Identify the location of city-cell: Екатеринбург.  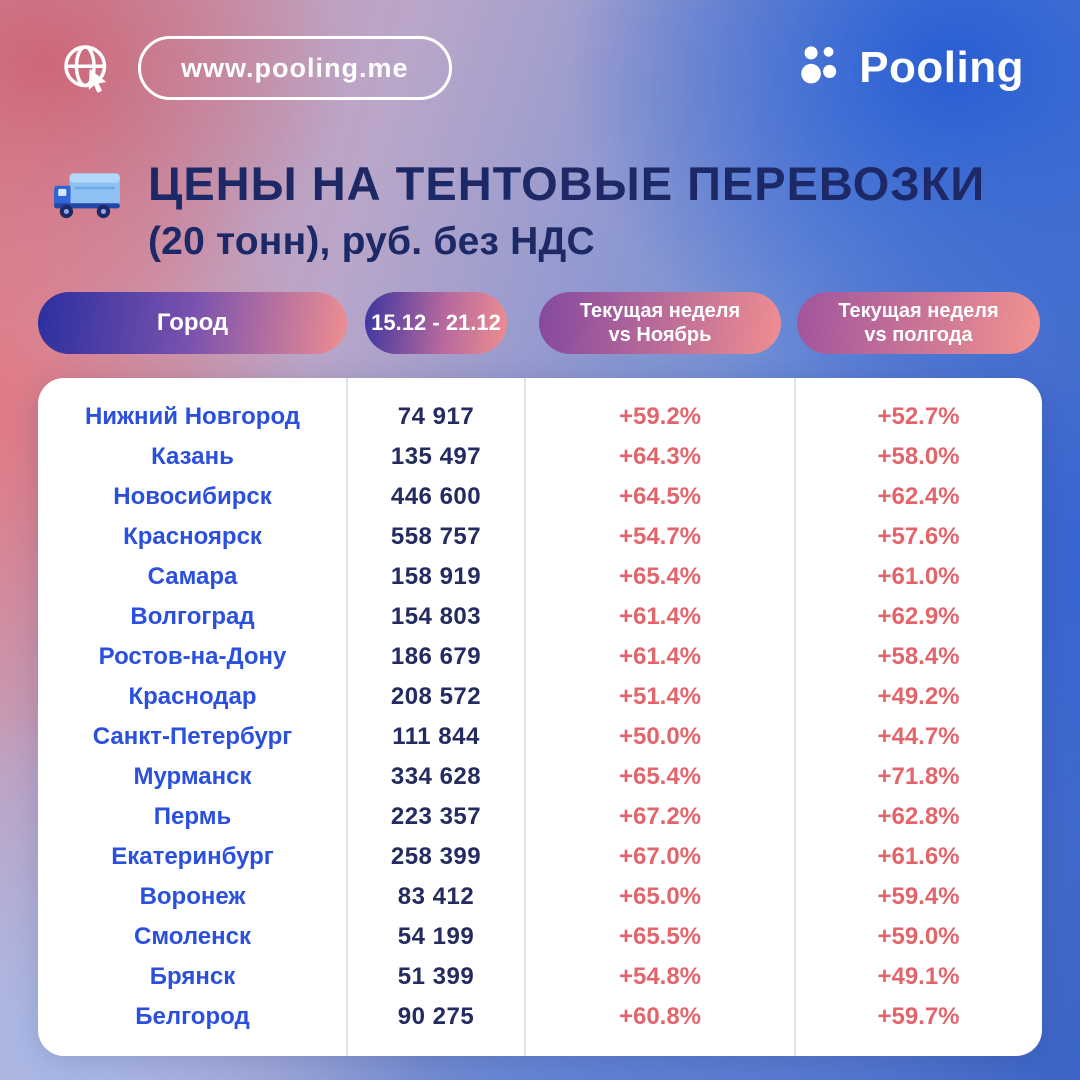
(192, 856).